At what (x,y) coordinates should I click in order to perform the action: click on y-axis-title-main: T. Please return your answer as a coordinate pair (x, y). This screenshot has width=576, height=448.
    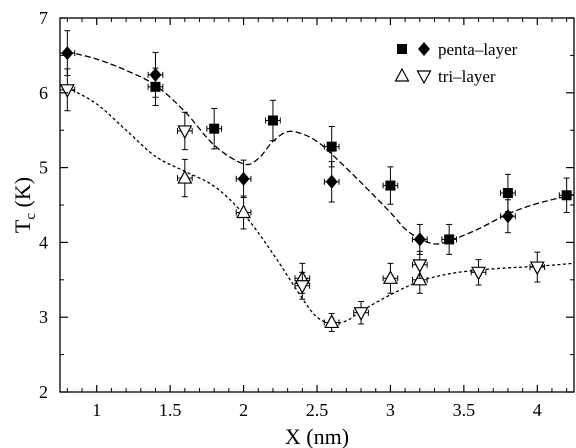
    Looking at the image, I should click on (22, 226).